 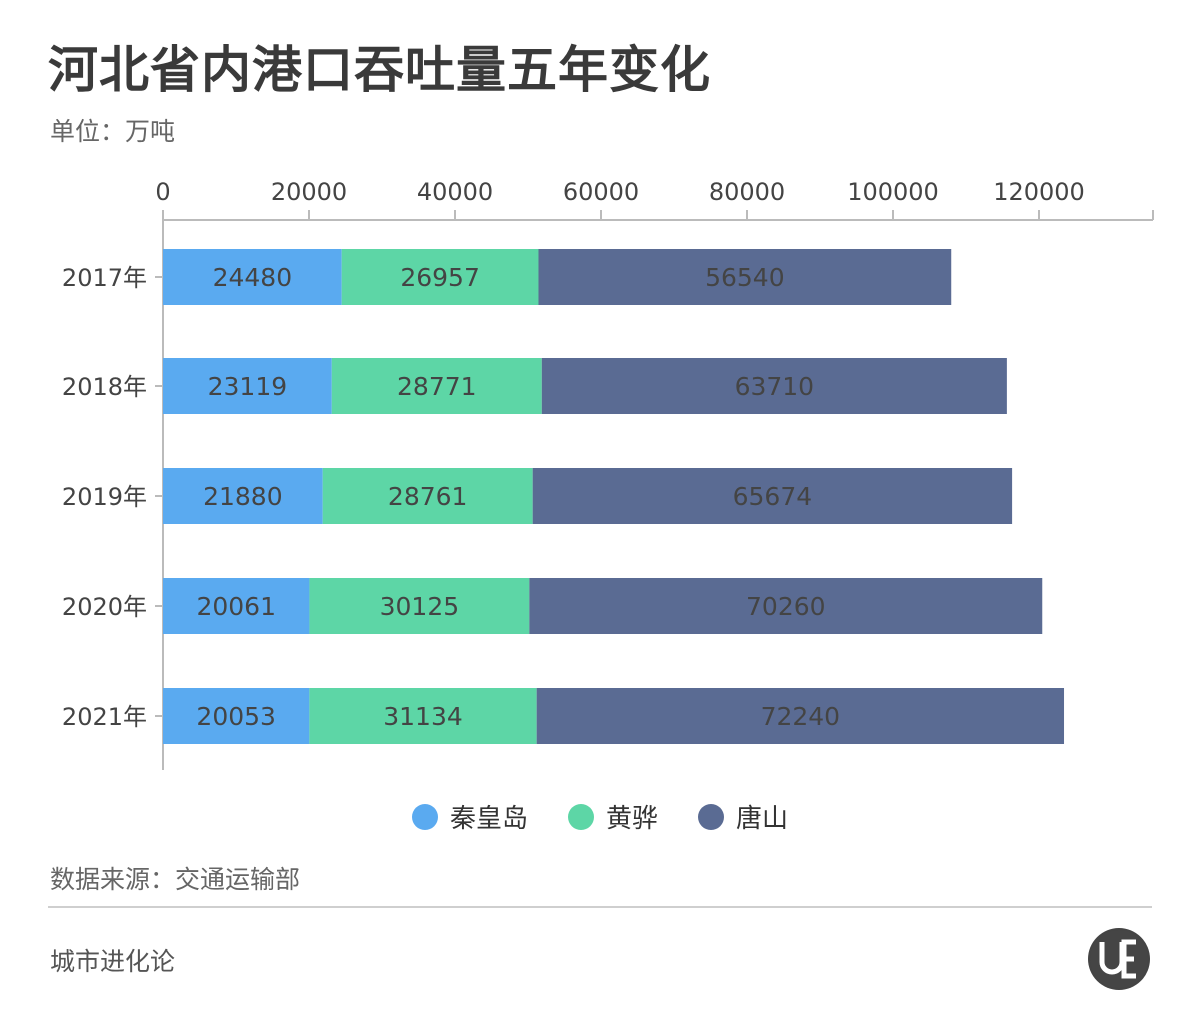 I want to click on legend-item-huanghua: 黄骅, so click(x=612, y=816).